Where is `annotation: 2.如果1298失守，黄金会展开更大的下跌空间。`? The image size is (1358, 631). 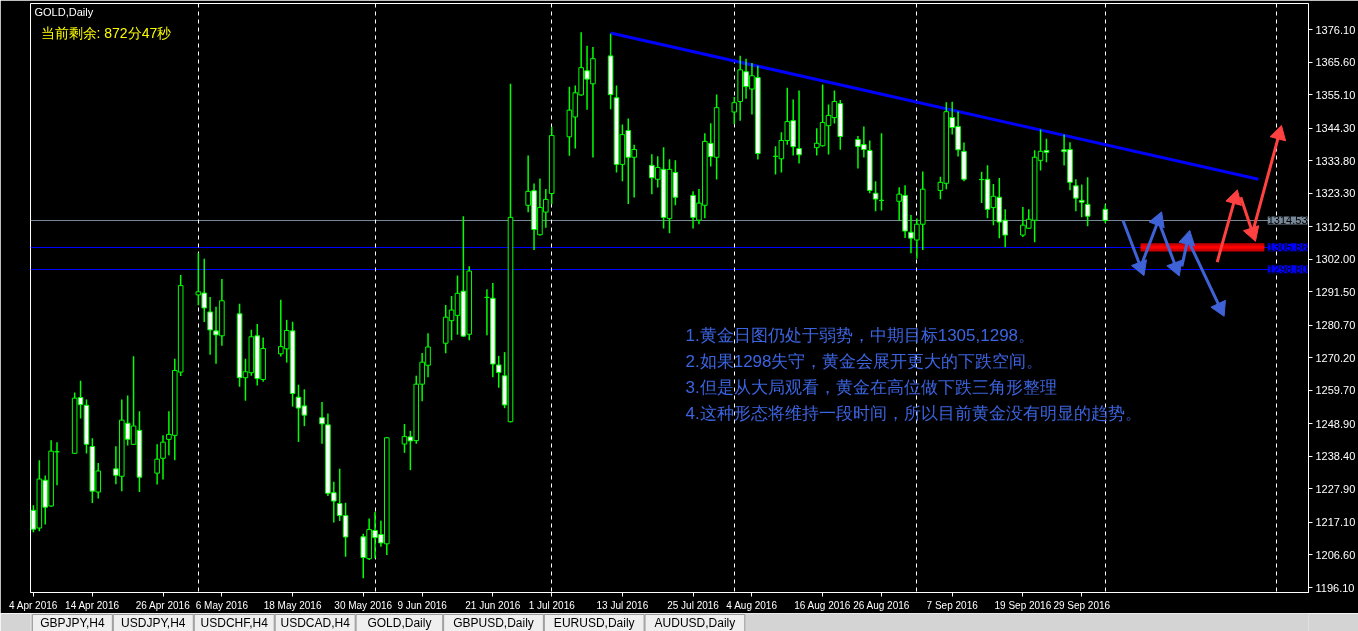
annotation: 2.如果1298失守，黄金会展开更大的下跌空间。 is located at coordinates (864, 361).